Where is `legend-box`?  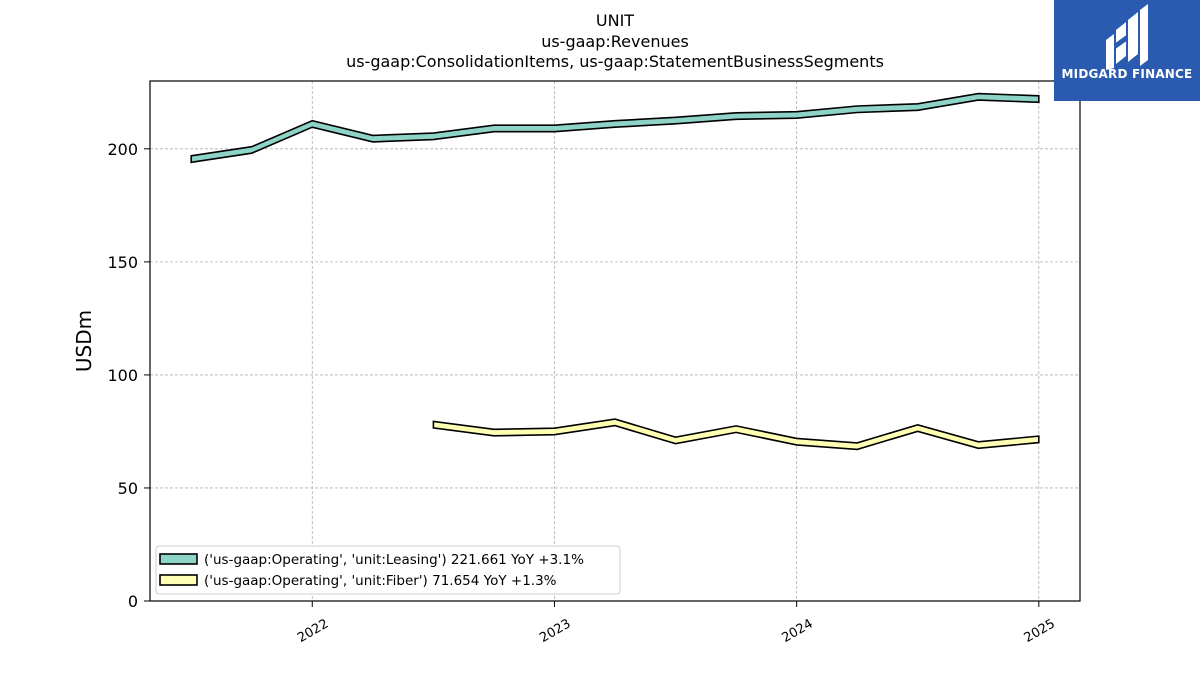
legend-box is located at coordinates (388, 570).